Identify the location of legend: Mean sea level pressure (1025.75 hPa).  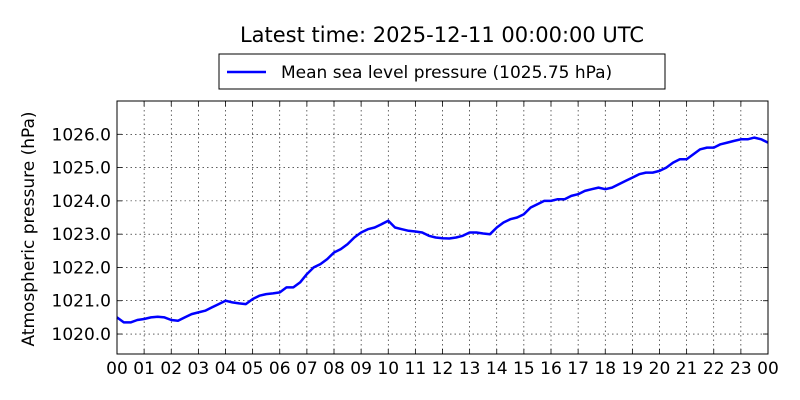
(442, 71).